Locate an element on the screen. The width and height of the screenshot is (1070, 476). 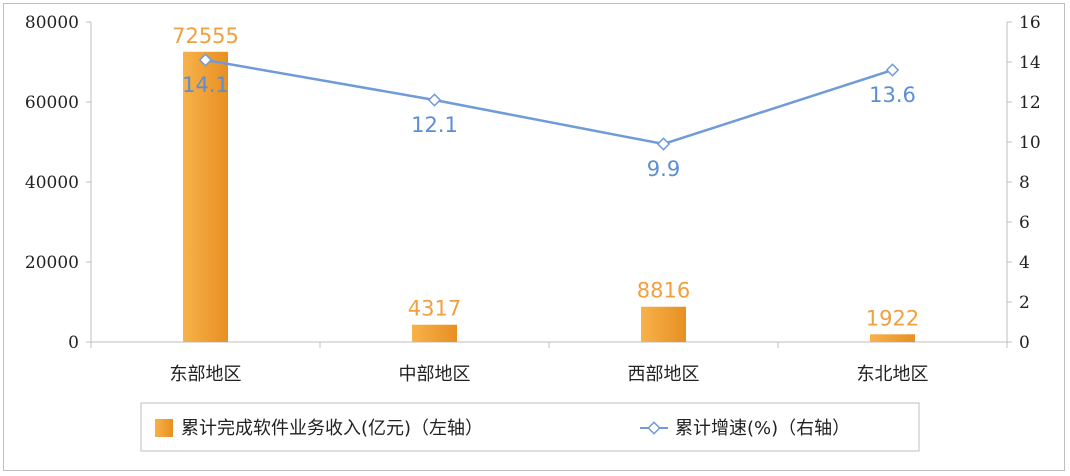
legend-line-label: 累计增速(%)（右轴） is located at coordinates (762, 428).